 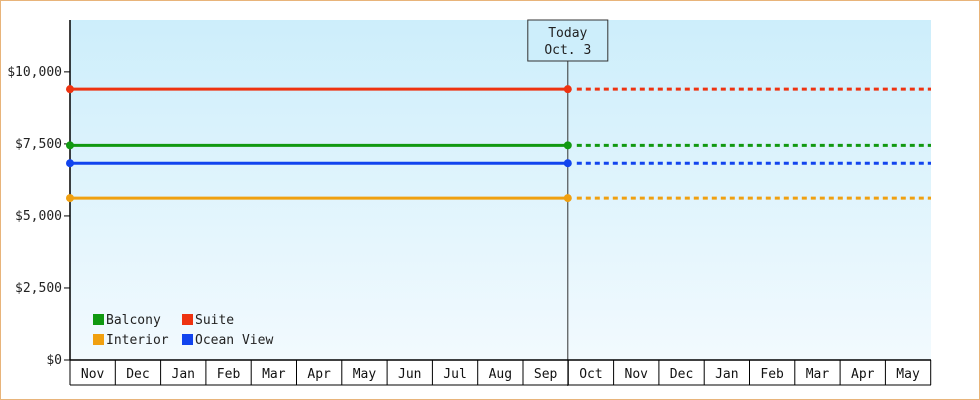 What do you see at coordinates (546, 374) in the screenshot?
I see `month-label: Sep` at bounding box center [546, 374].